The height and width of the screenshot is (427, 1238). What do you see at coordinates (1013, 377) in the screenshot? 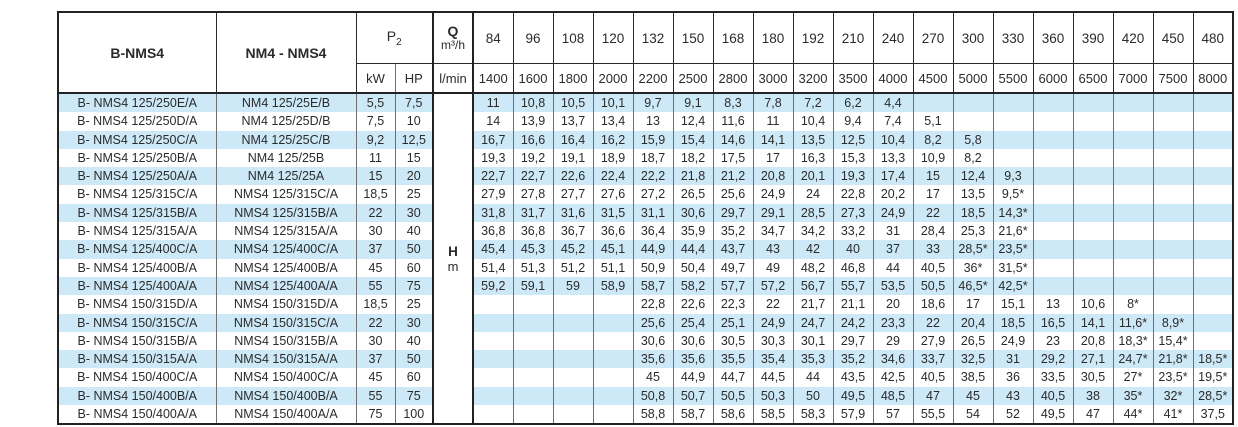
I see `head-value-cell: 36` at bounding box center [1013, 377].